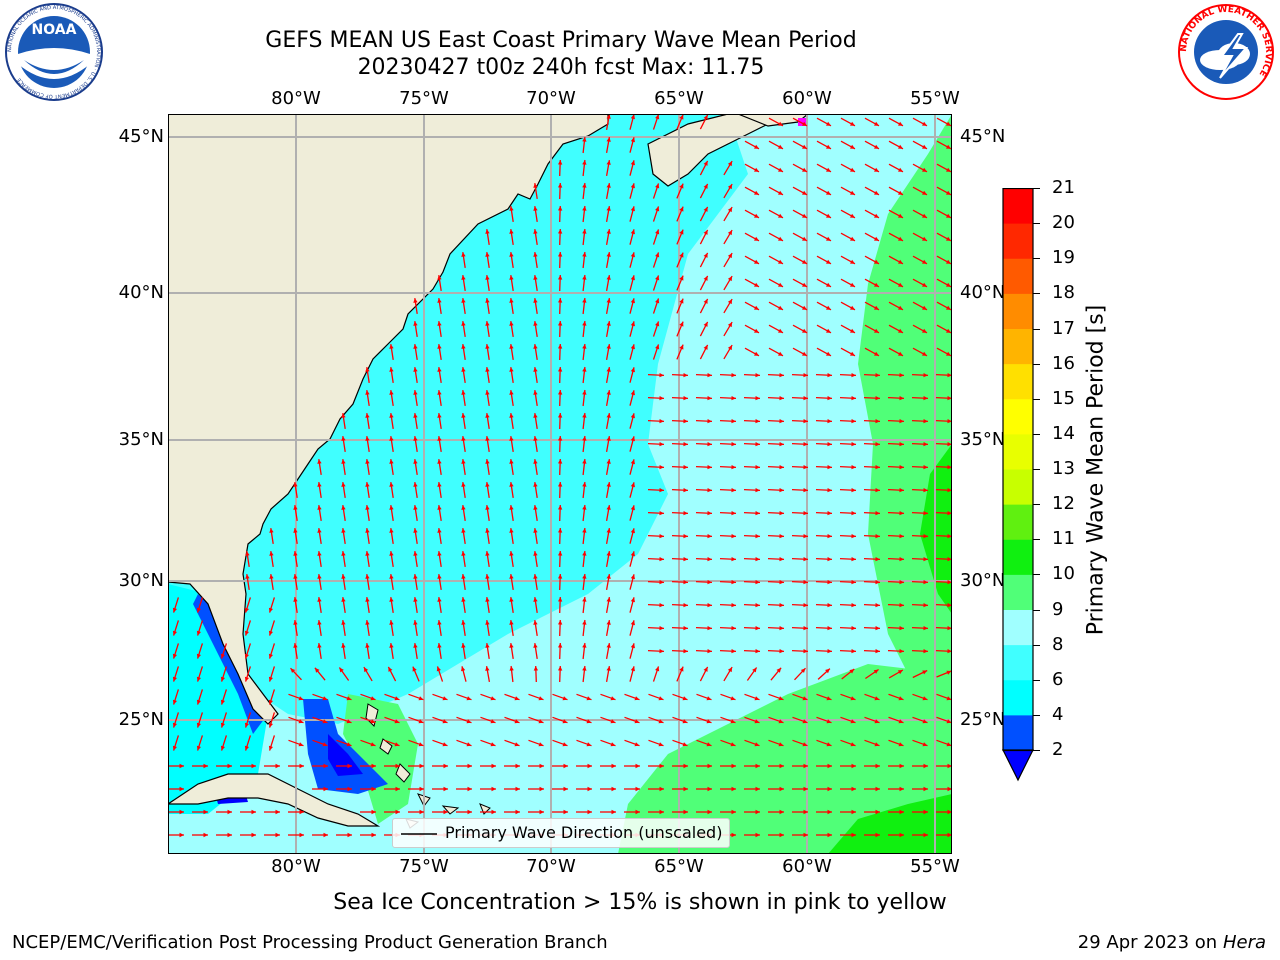  What do you see at coordinates (1058, 749) in the screenshot?
I see `colorbar-tick-label: 2` at bounding box center [1058, 749].